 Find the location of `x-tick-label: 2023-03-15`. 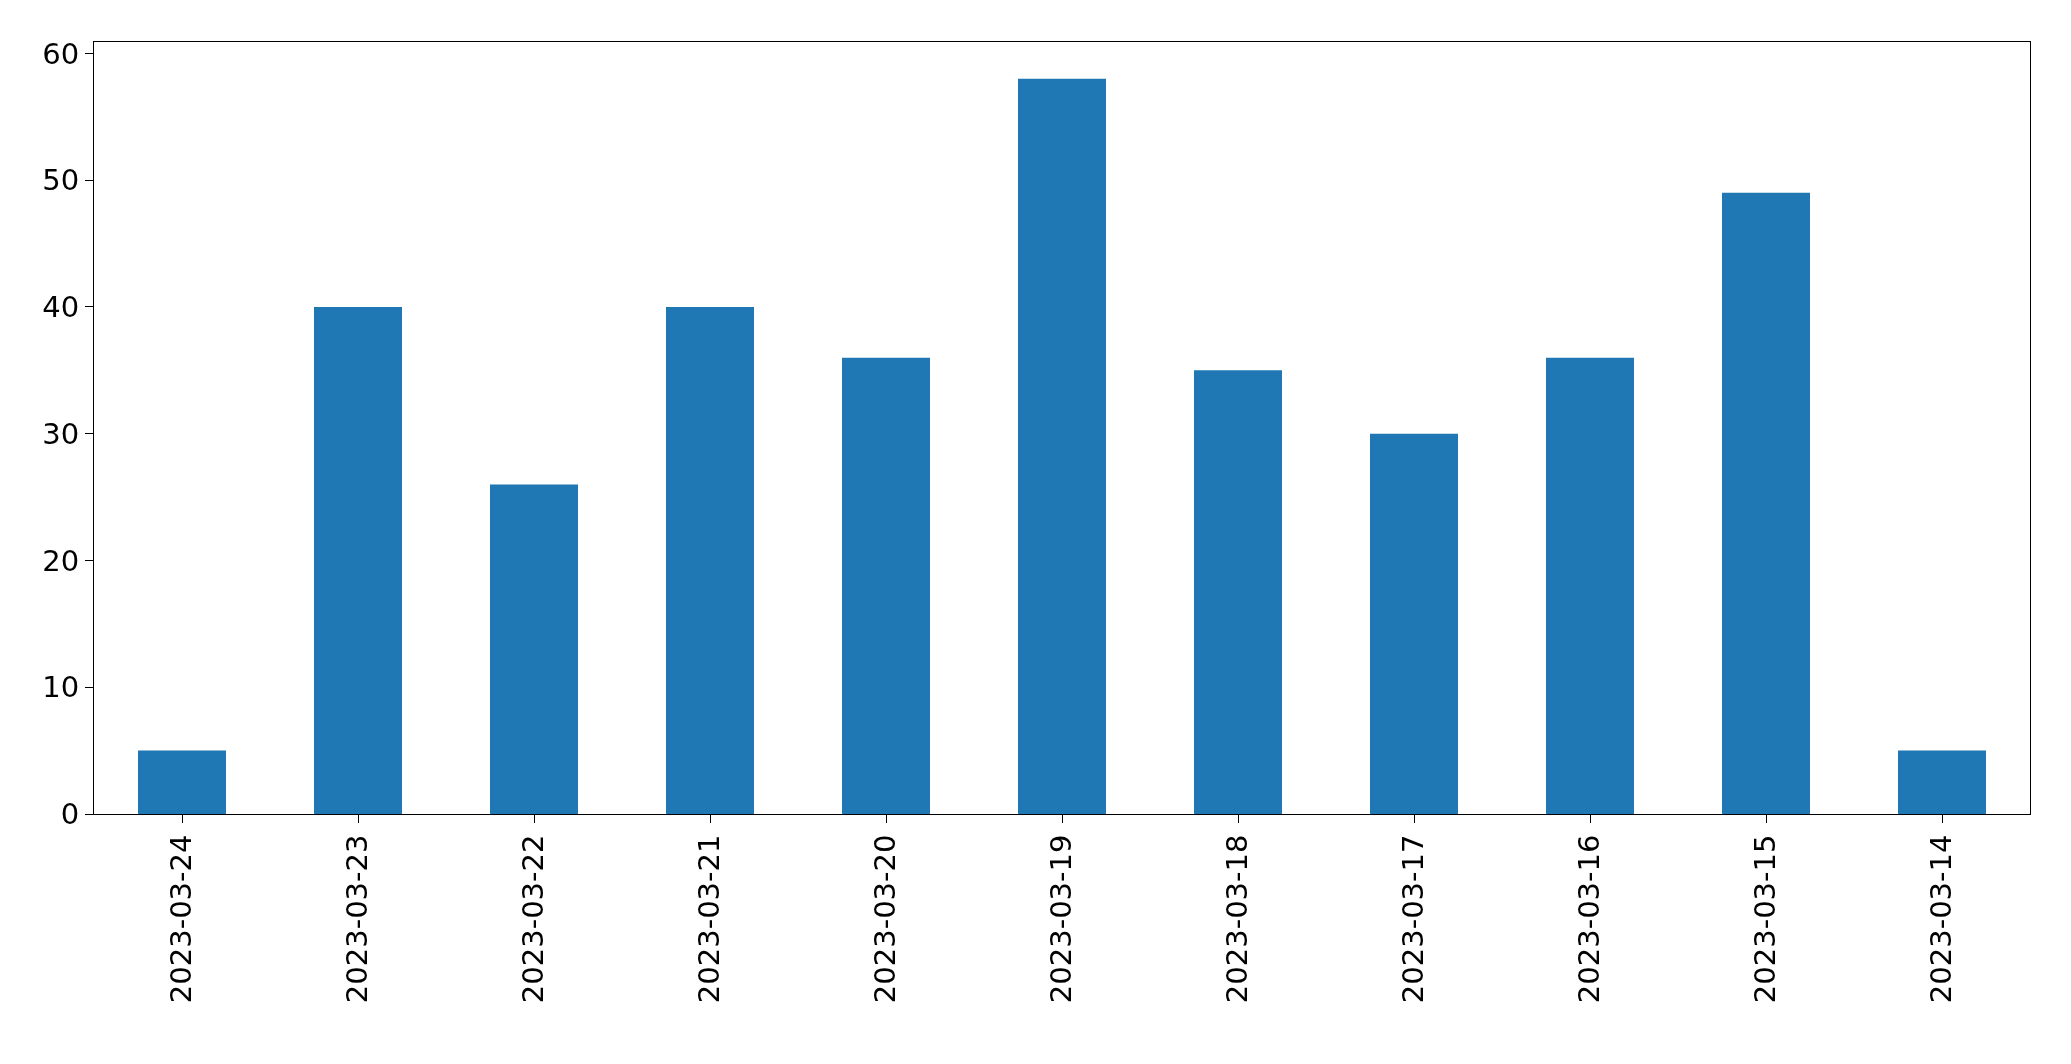

x-tick-label: 2023-03-15 is located at coordinates (1765, 919).